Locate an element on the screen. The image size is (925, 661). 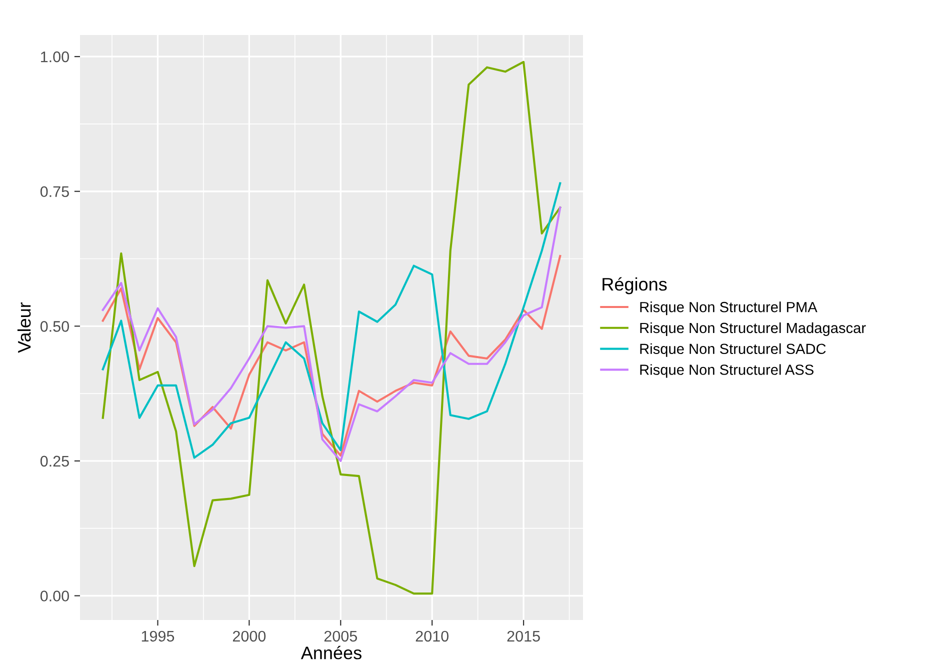
y-tick-label: 0.25 is located at coordinates (54, 461).